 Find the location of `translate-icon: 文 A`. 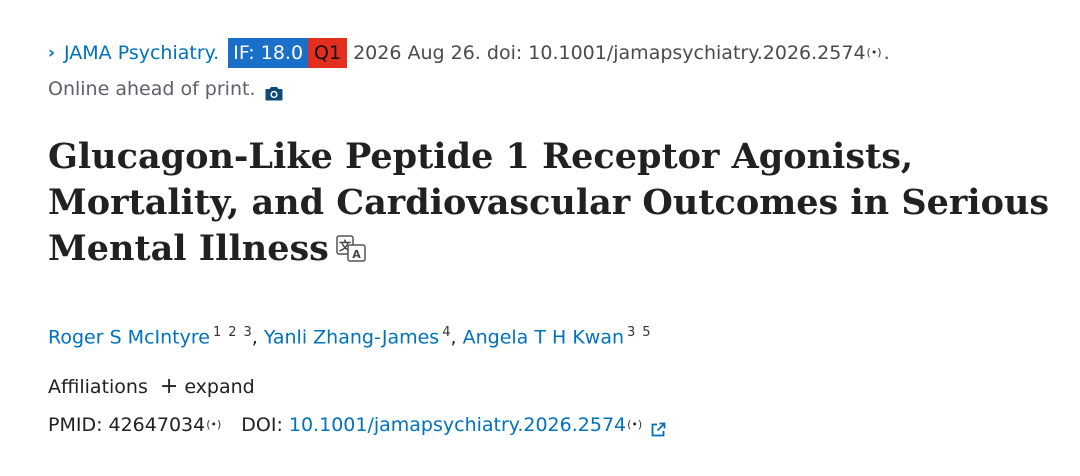

translate-icon: 文 A is located at coordinates (351, 245).